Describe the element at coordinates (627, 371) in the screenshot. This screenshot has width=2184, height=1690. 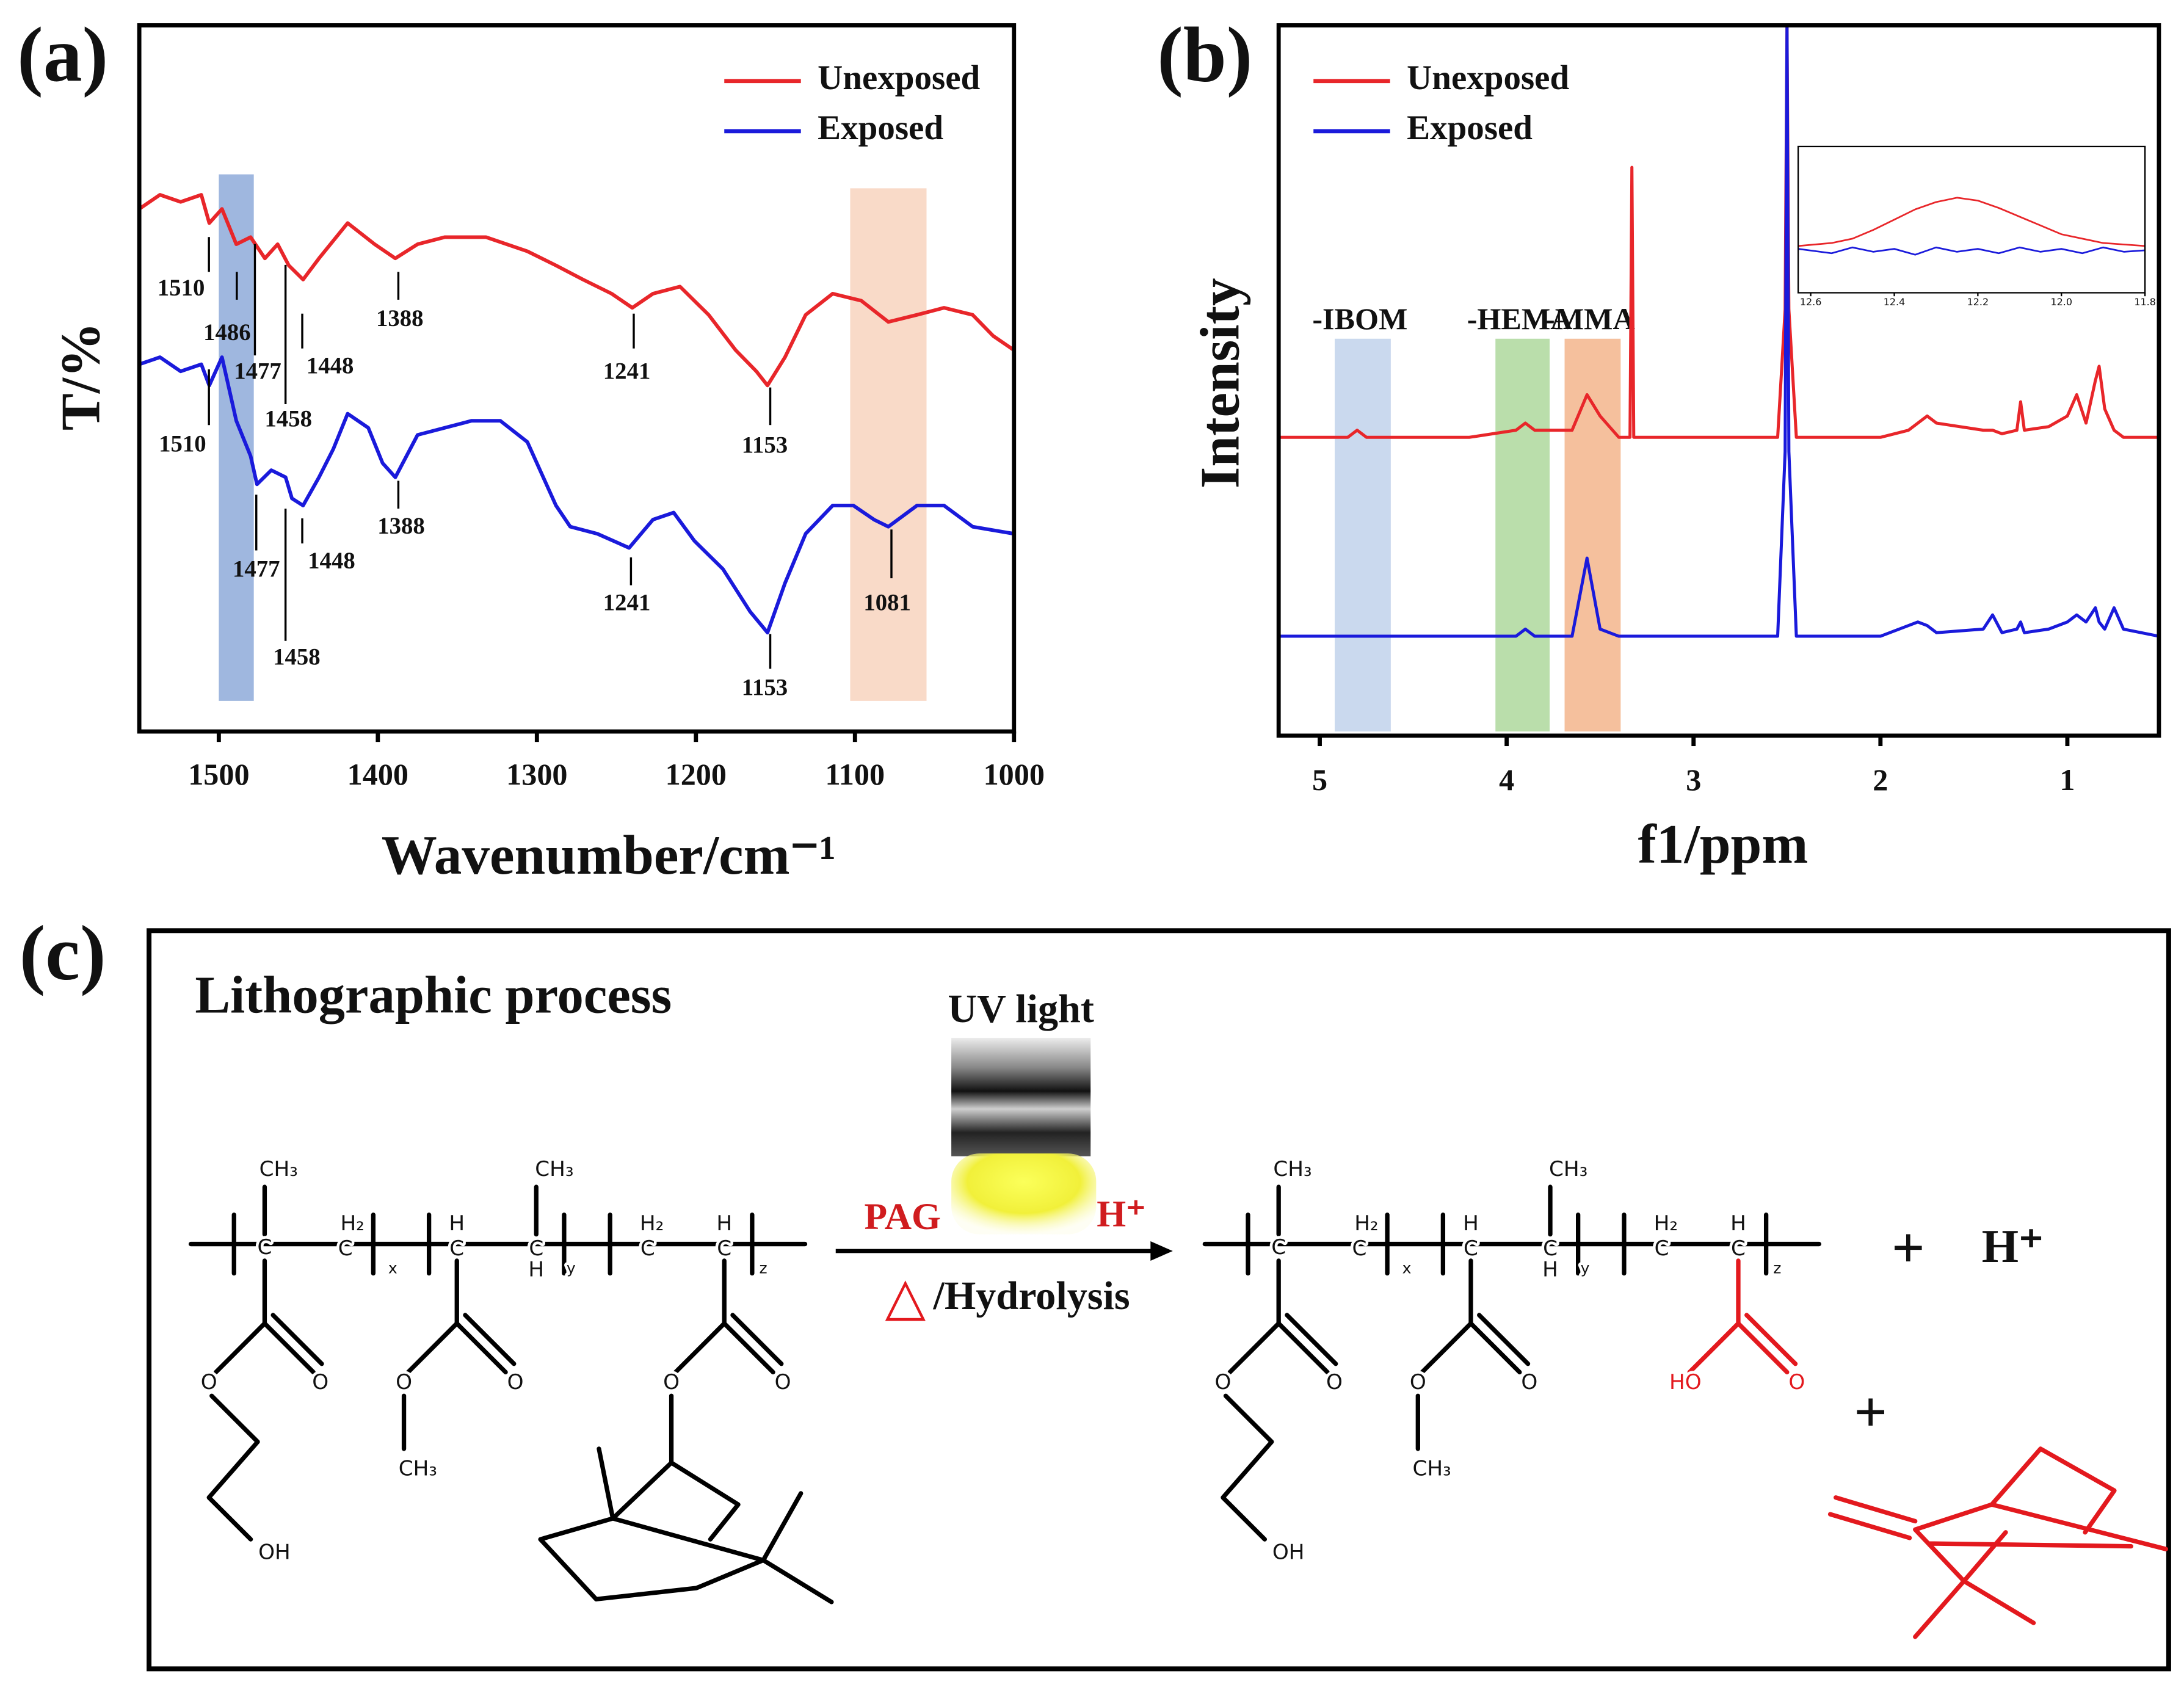
I see `peak-label: 1241` at that location.